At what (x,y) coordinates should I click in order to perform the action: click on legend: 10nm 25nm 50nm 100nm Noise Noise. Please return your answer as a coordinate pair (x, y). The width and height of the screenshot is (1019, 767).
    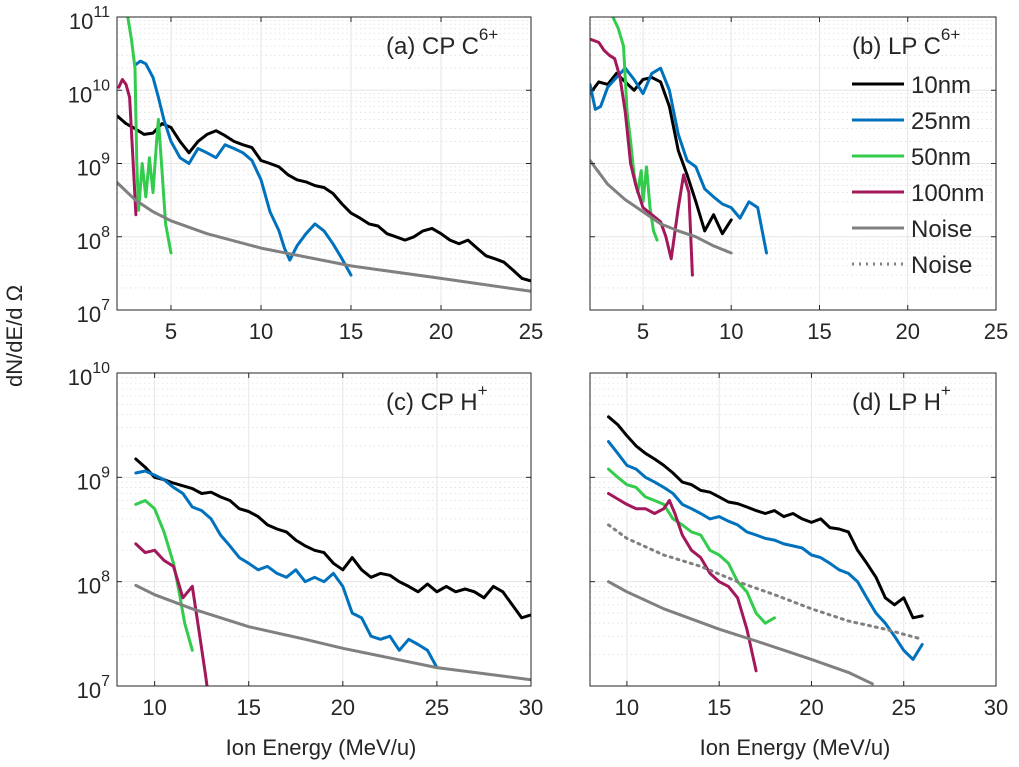
    Looking at the image, I should click on (918, 175).